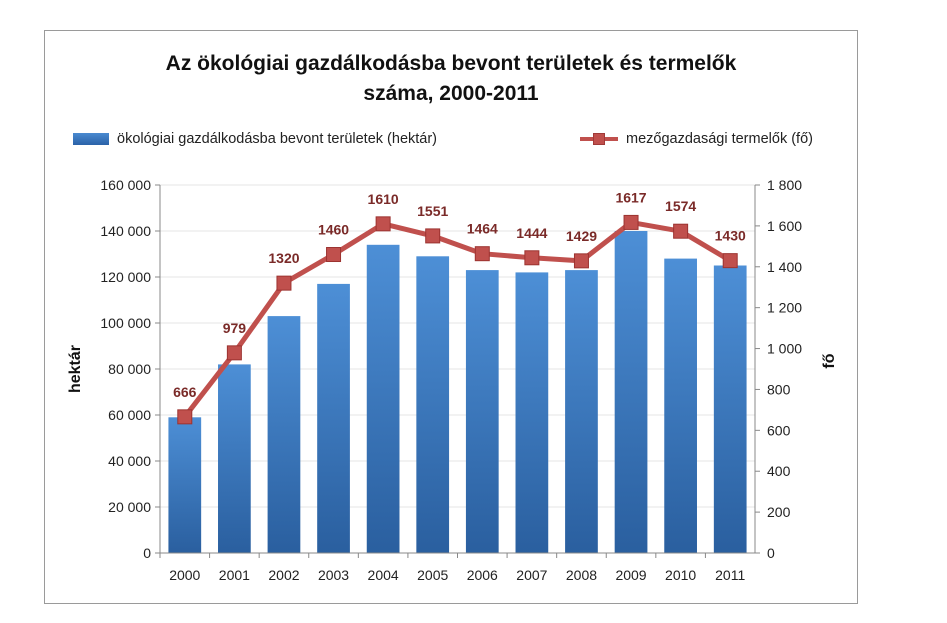  I want to click on data-label-2007: 1444, so click(531, 233).